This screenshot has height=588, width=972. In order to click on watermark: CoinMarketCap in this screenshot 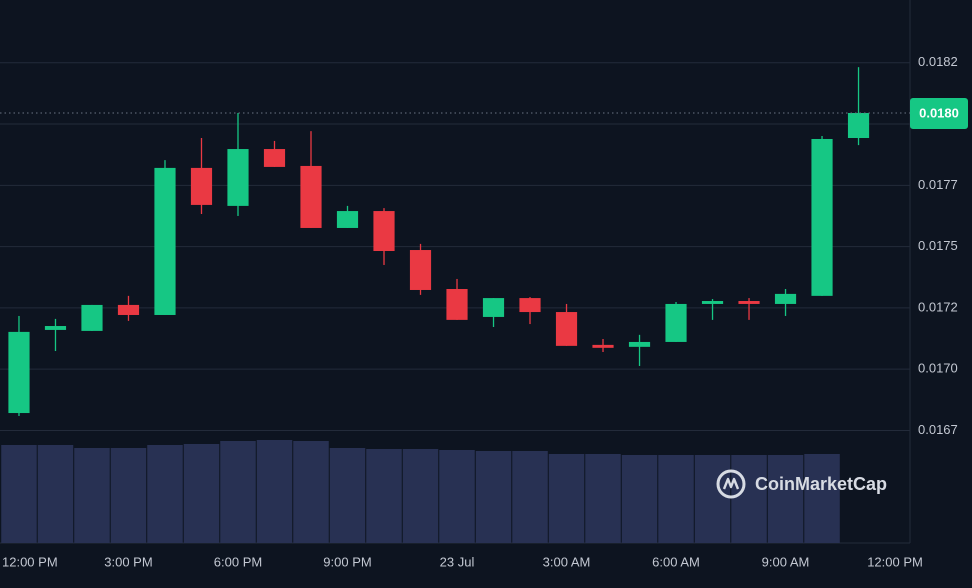, I will do `click(801, 484)`.